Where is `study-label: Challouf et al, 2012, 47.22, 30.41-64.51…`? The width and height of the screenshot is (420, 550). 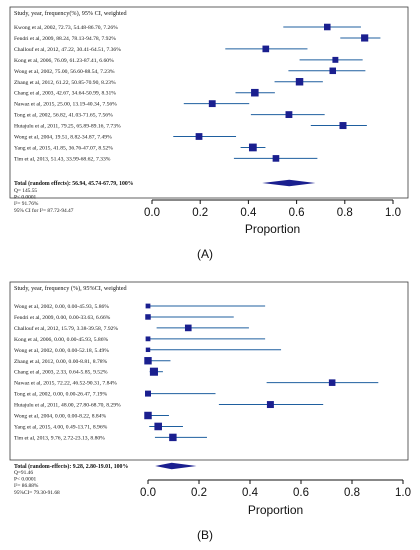
study-label: Challouf et al, 2012, 47.22, 30.41-64.51… is located at coordinates (67, 49).